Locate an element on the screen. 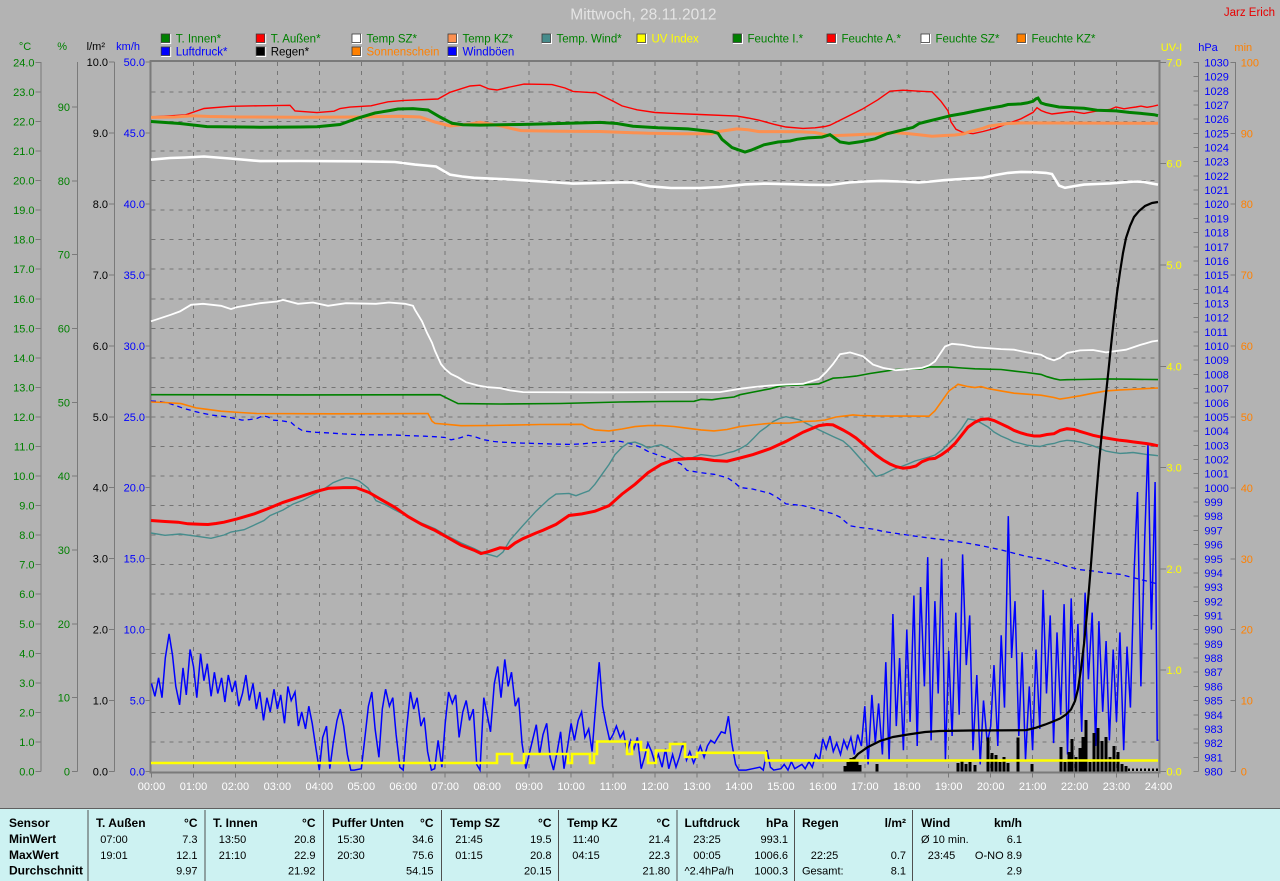 Image resolution: width=1280 pixels, height=881 pixels. svg-text: Jarz Erich is located at coordinates (1249, 13).